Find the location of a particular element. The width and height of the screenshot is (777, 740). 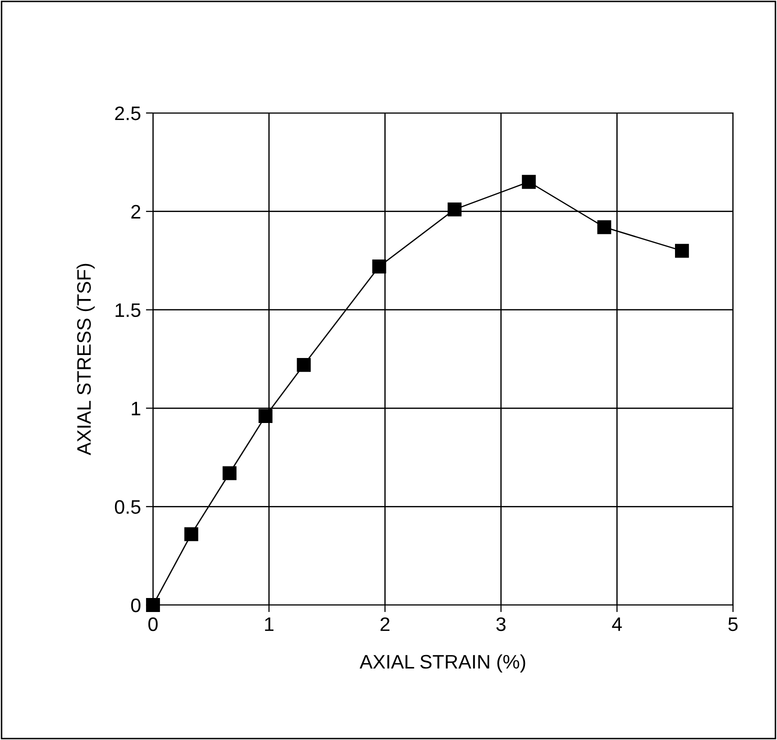

x-tick-label: 2 is located at coordinates (385, 624).